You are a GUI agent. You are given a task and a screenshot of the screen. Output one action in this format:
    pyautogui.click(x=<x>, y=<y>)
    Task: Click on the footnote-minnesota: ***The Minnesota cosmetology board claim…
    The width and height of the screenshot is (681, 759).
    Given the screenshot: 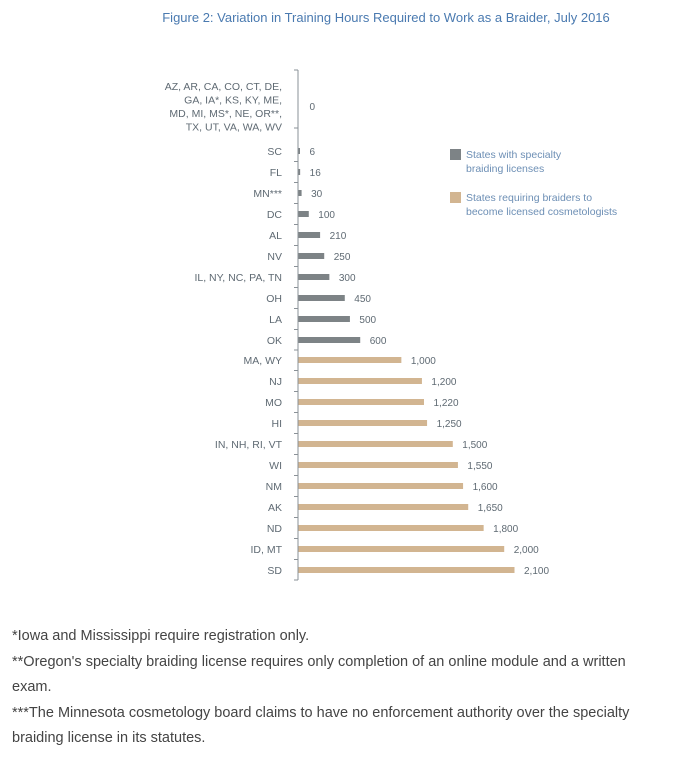 What is the action you would take?
    pyautogui.click(x=321, y=725)
    